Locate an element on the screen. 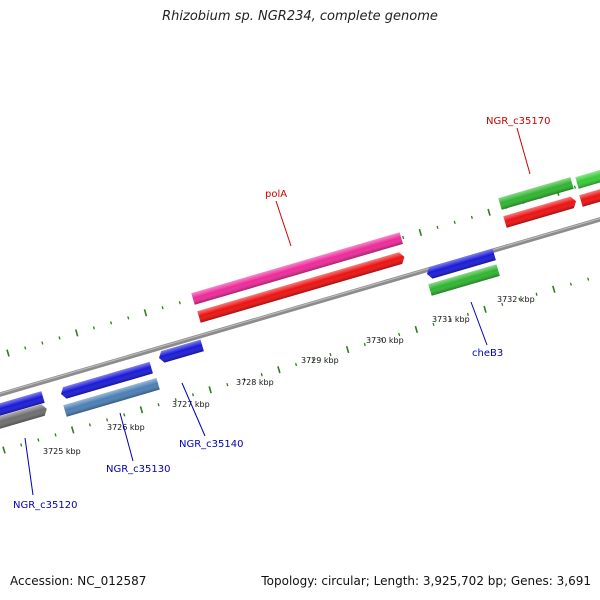 This screenshot has height=600, width=600. gene-label-pola: polA is located at coordinates (276, 194).